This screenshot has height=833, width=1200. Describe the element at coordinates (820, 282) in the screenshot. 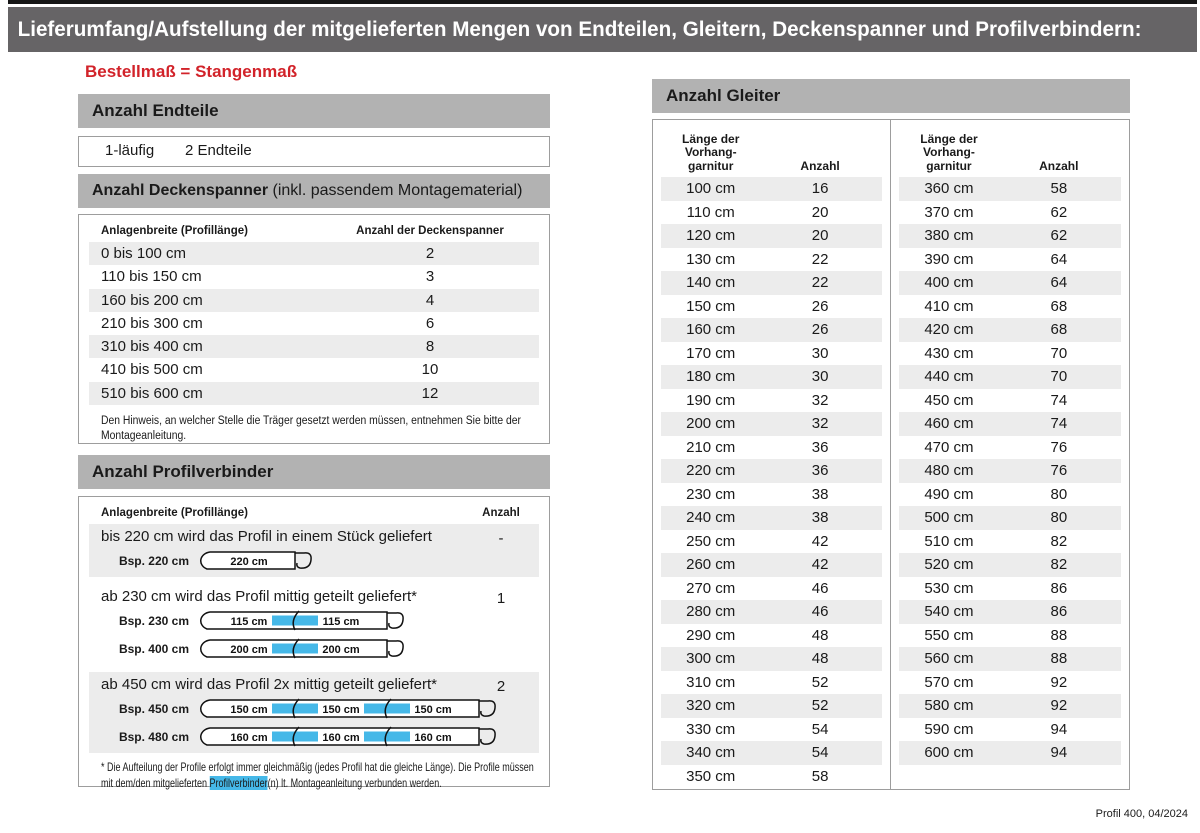

I see `anzahl-value: 22` at that location.